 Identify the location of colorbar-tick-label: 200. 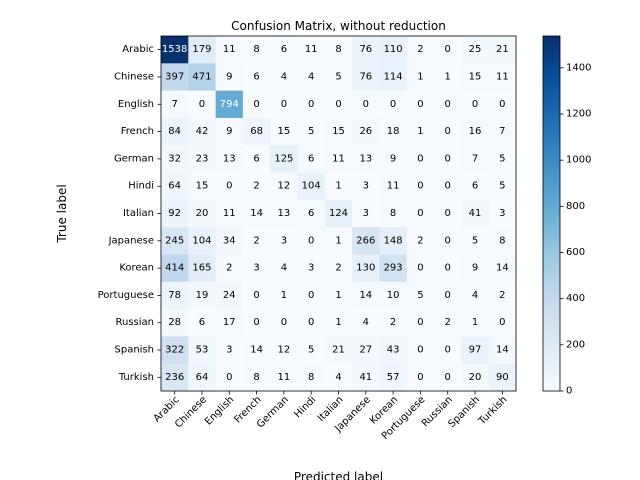
(575, 344).